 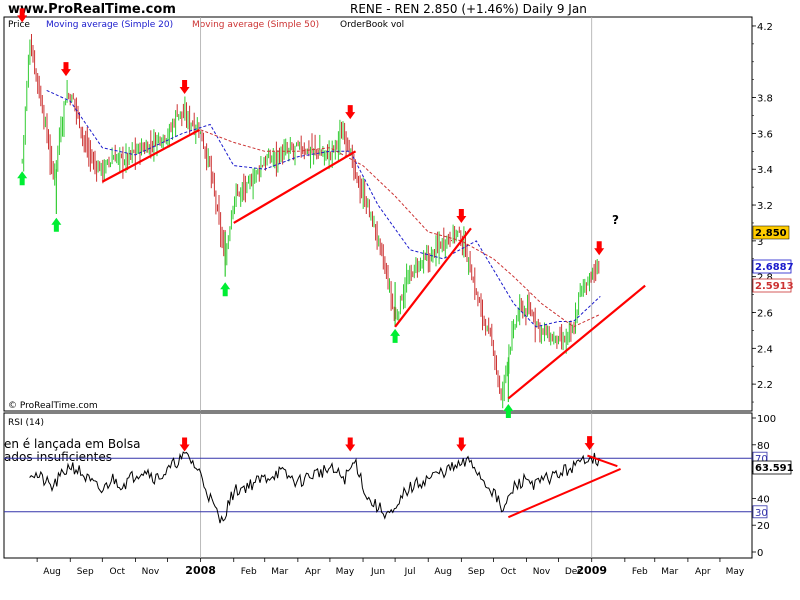 What do you see at coordinates (763, 526) in the screenshot?
I see `rsi-tick-label: 20` at bounding box center [763, 526].